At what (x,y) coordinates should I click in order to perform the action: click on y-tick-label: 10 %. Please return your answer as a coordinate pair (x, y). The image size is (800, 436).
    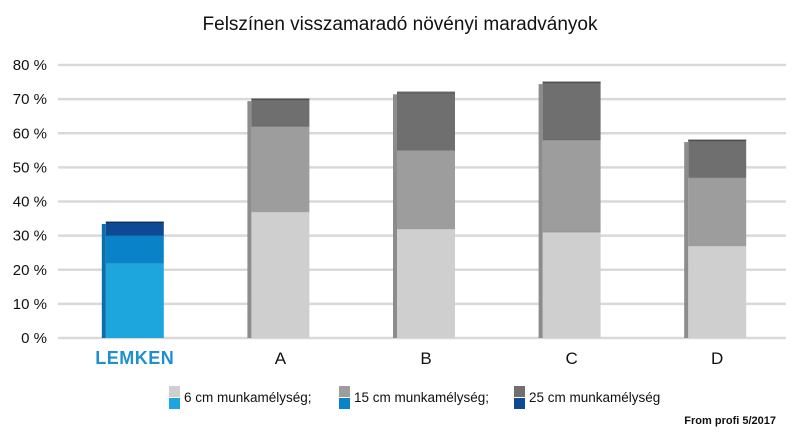
    Looking at the image, I should click on (30, 304).